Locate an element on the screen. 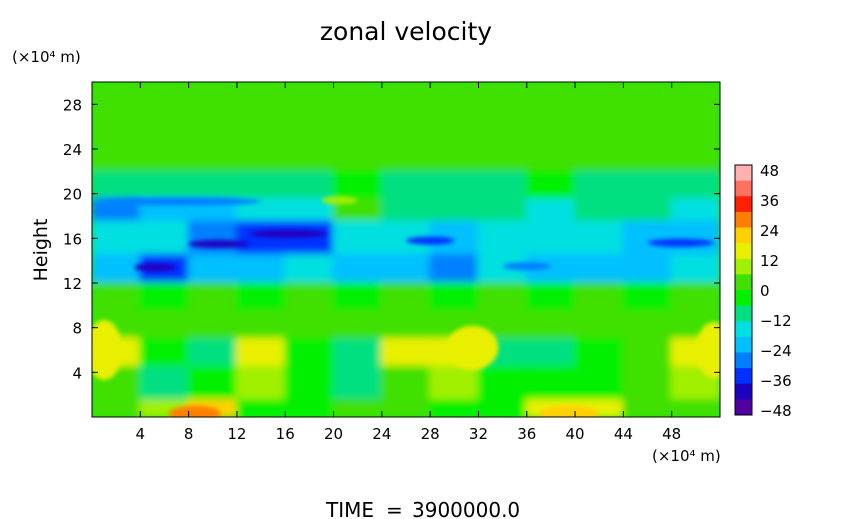 The image size is (854, 519). x-tick-label: 36 is located at coordinates (526, 434).